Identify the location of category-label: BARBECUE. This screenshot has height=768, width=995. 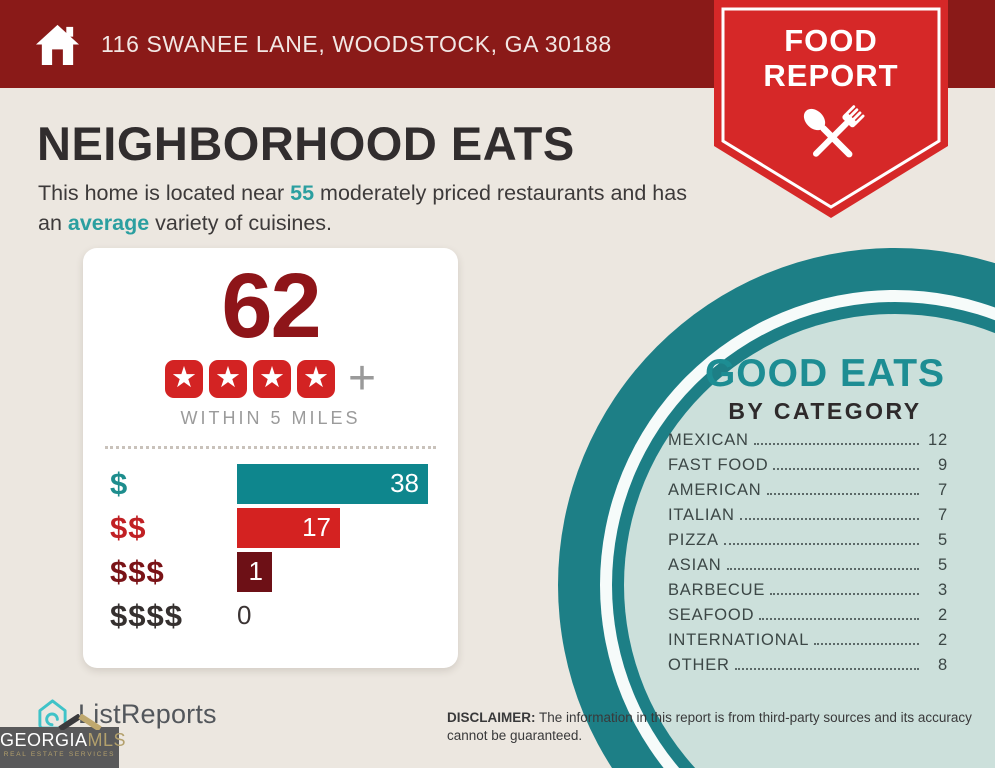
(717, 590).